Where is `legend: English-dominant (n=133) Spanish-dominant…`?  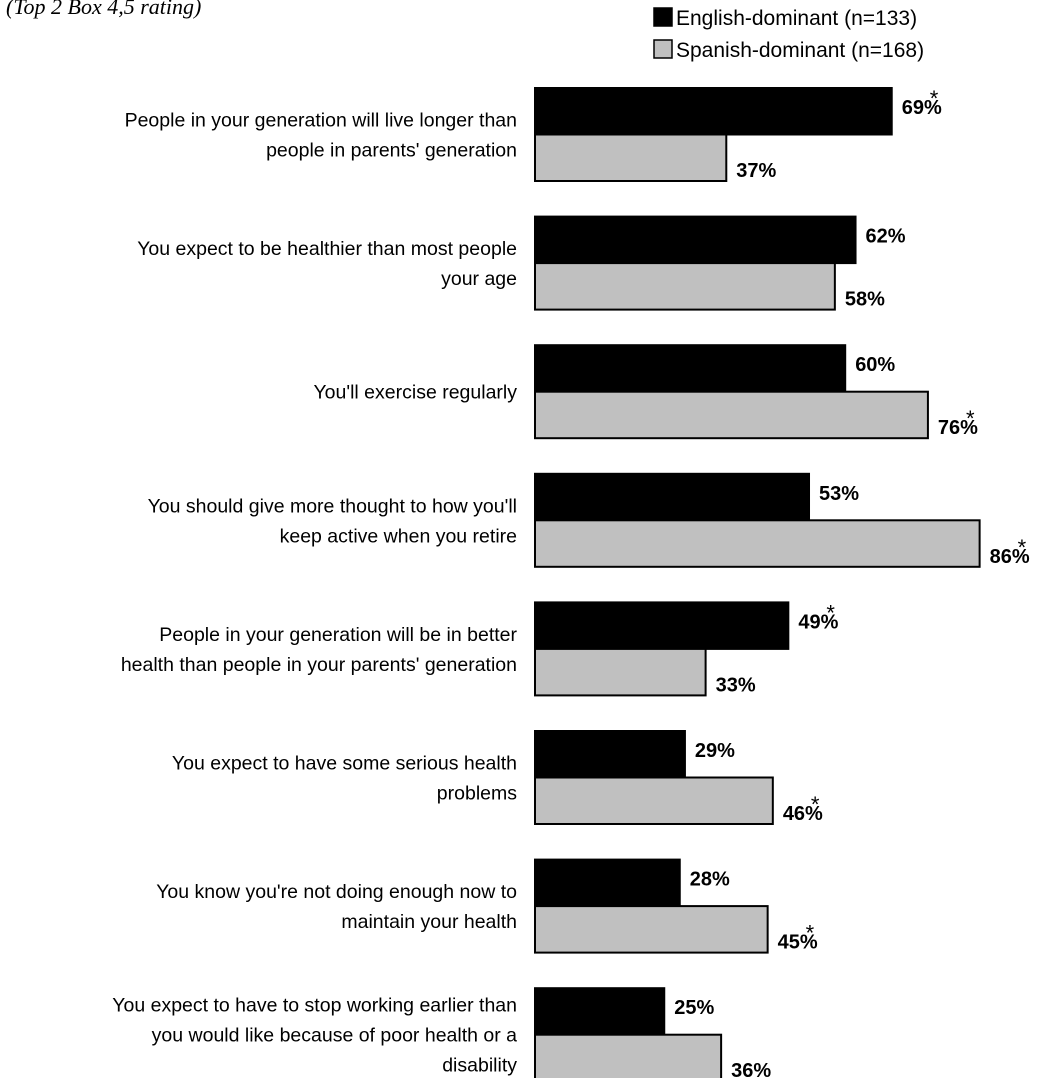
legend: English-dominant (n=133) Spanish-dominant… is located at coordinates (788, 34).